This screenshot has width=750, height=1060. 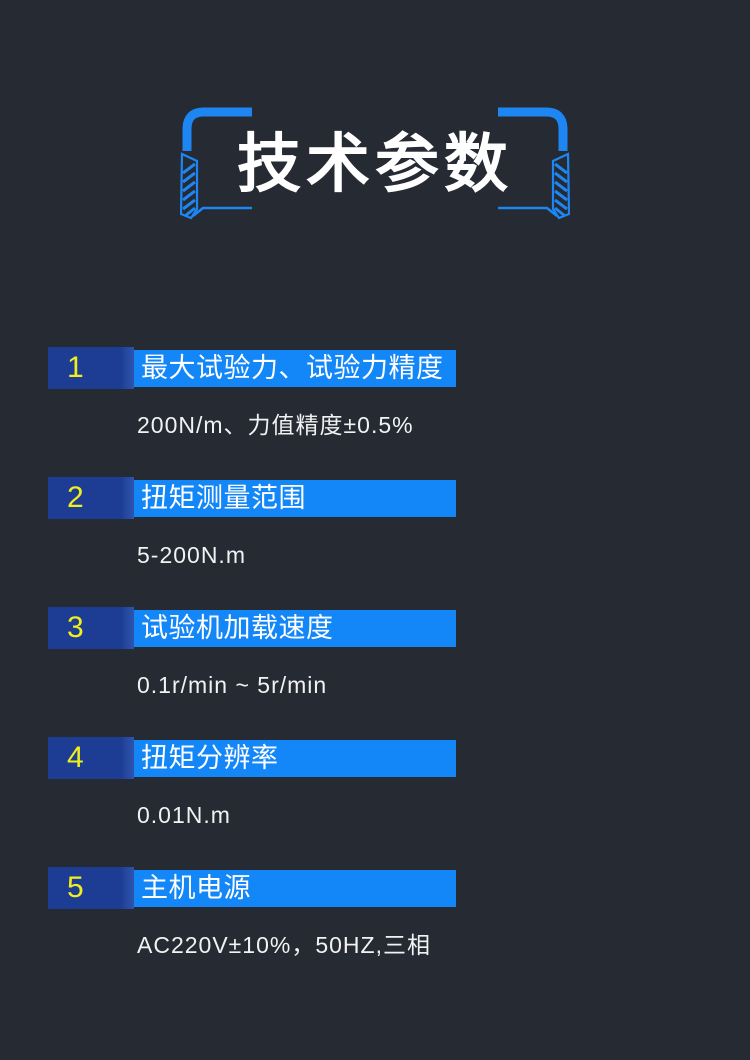 I want to click on parameter-number: 1, so click(x=91, y=368).